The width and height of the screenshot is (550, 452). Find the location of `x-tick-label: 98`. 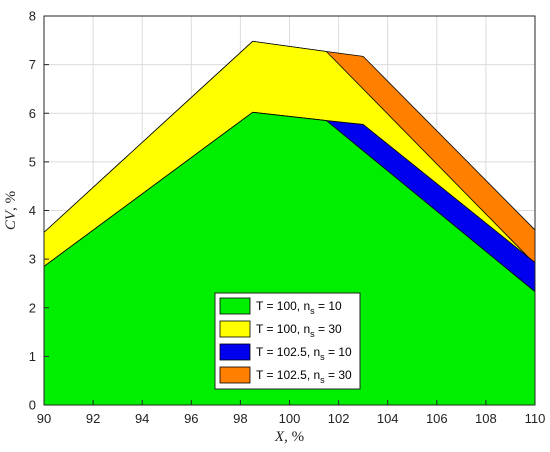

x-tick-label: 98 is located at coordinates (240, 418).